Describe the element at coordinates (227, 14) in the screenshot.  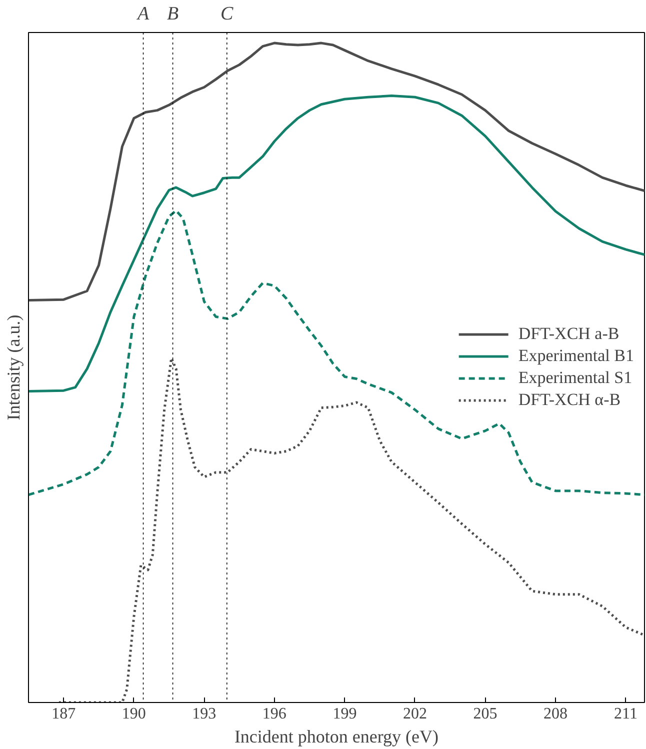
I see `ref-line-label: C` at that location.